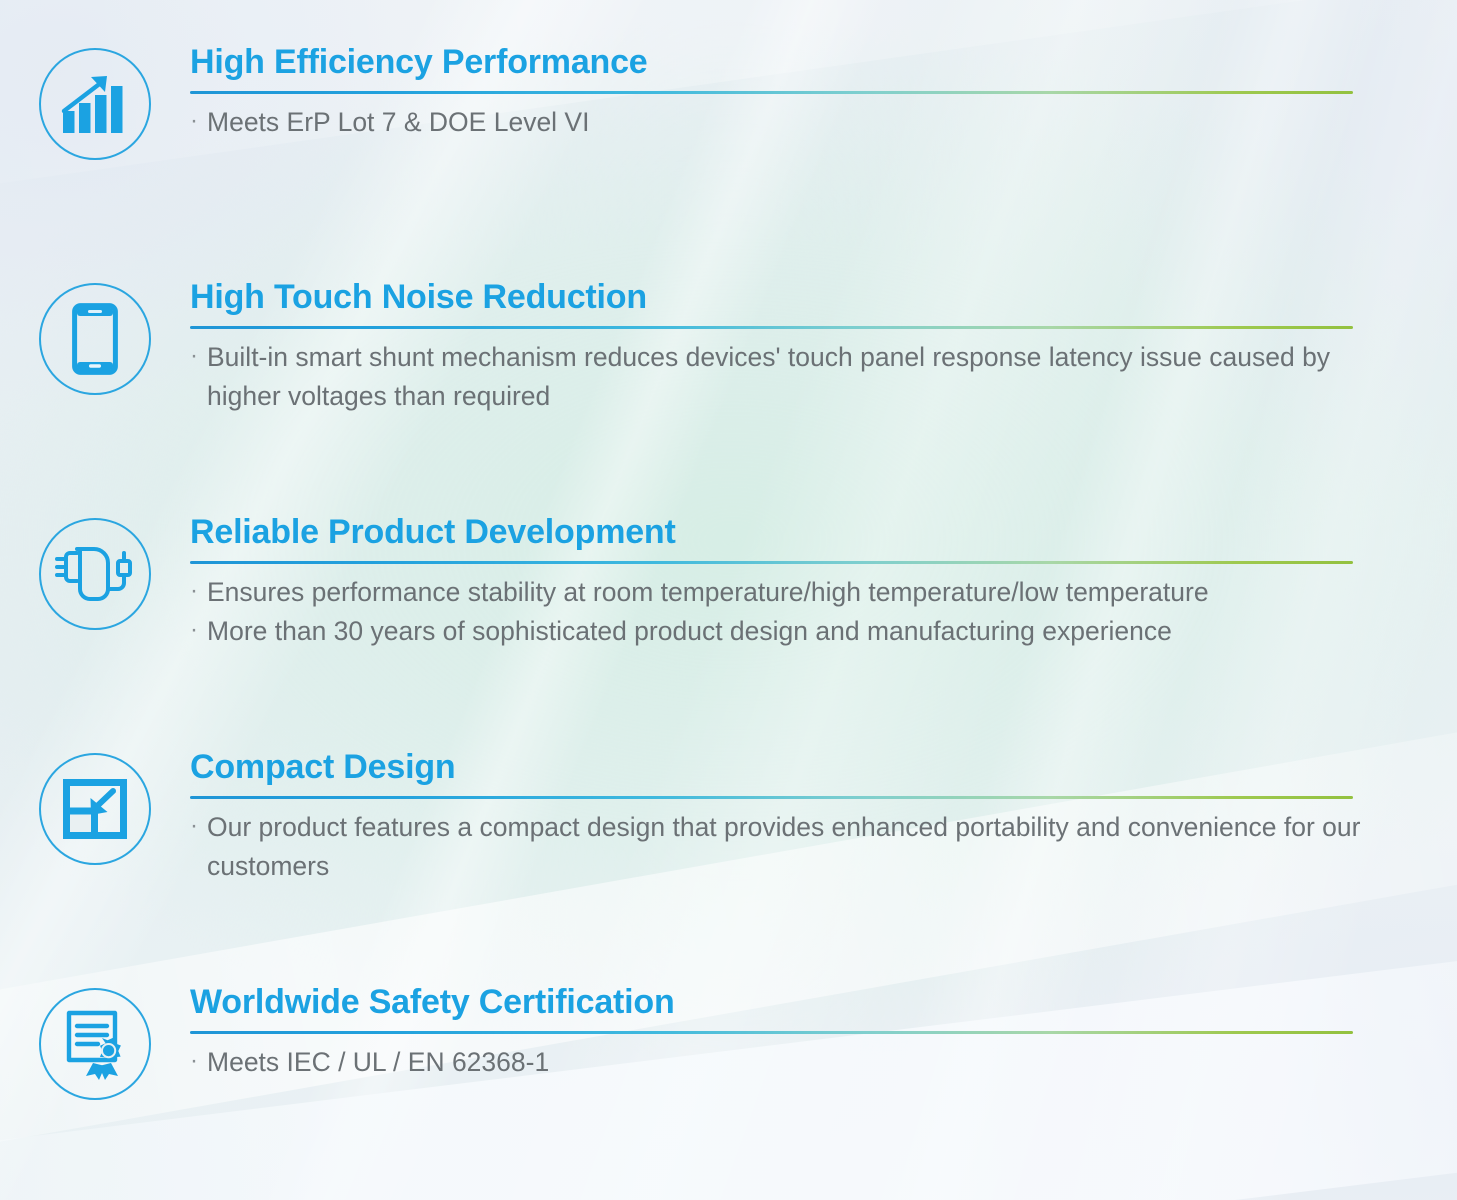 Image resolution: width=1457 pixels, height=1200 pixels. I want to click on feature-bullet: · Meets IEC / UL / EN 62368-1, so click(783, 1062).